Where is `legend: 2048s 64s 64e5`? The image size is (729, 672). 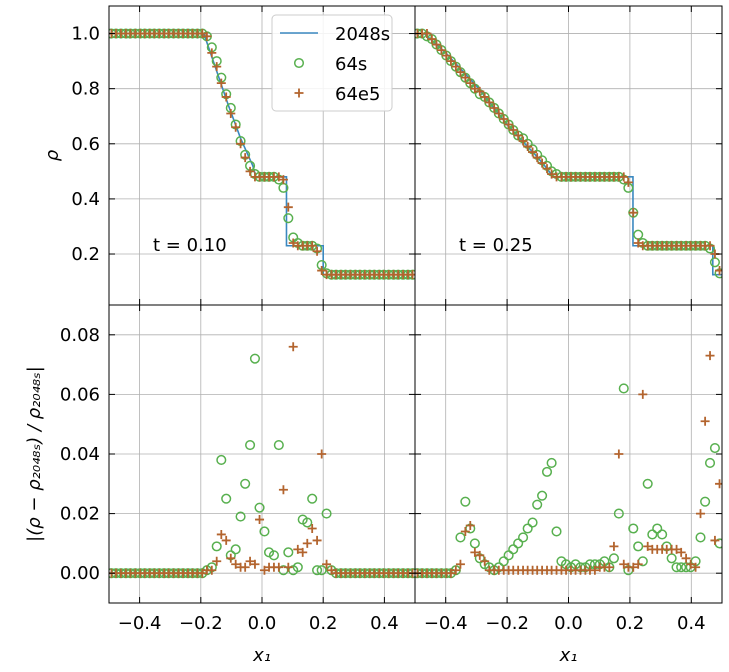 legend: 2048s 64s 64e5 is located at coordinates (332, 63).